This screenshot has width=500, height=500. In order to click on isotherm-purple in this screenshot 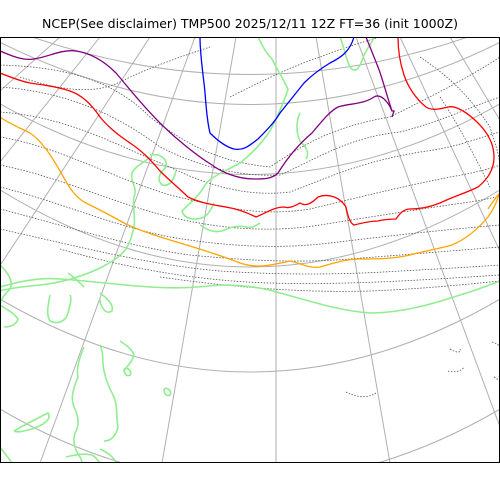, I will do `click(379, 74)`.